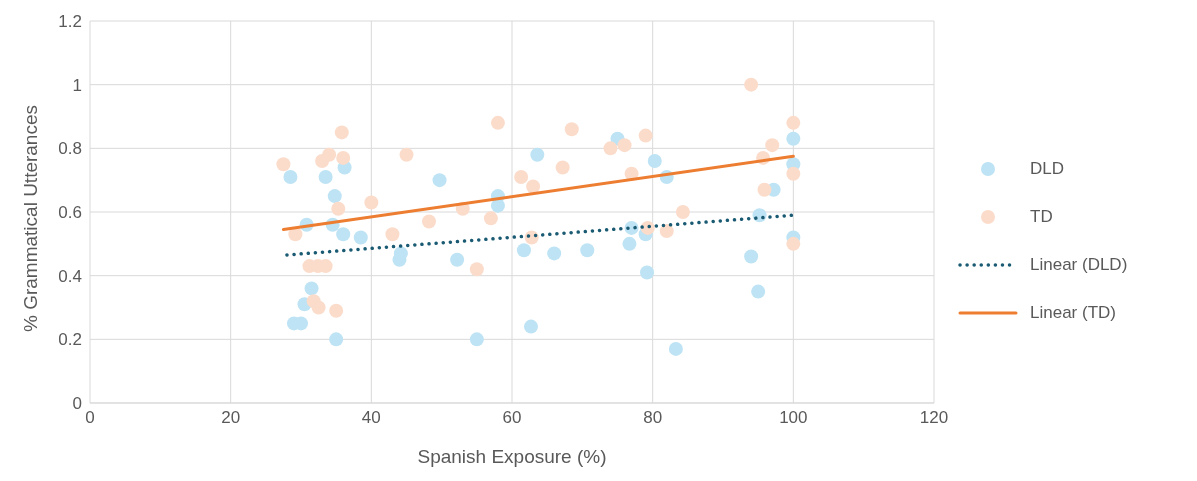 The width and height of the screenshot is (1197, 481). I want to click on legend-label: DLD, so click(1047, 168).